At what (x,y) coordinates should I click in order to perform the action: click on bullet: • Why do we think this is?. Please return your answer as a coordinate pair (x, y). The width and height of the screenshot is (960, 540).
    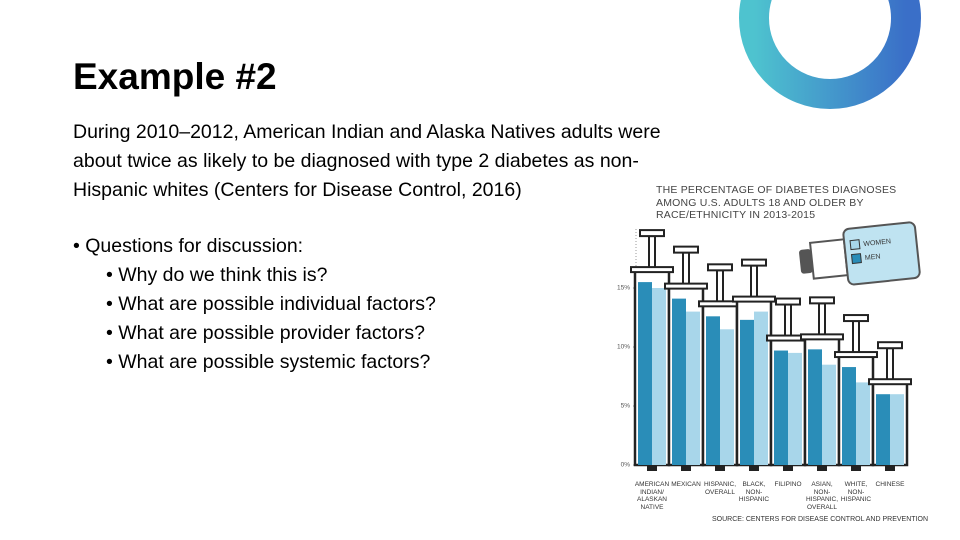
    Looking at the image, I should click on (217, 275).